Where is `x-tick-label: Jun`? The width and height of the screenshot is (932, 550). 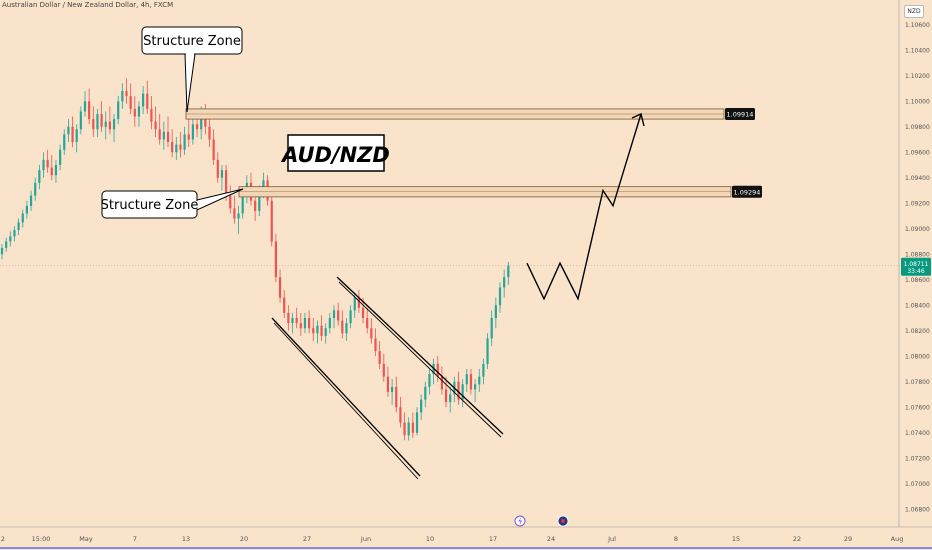
x-tick-label: Jun is located at coordinates (365, 539).